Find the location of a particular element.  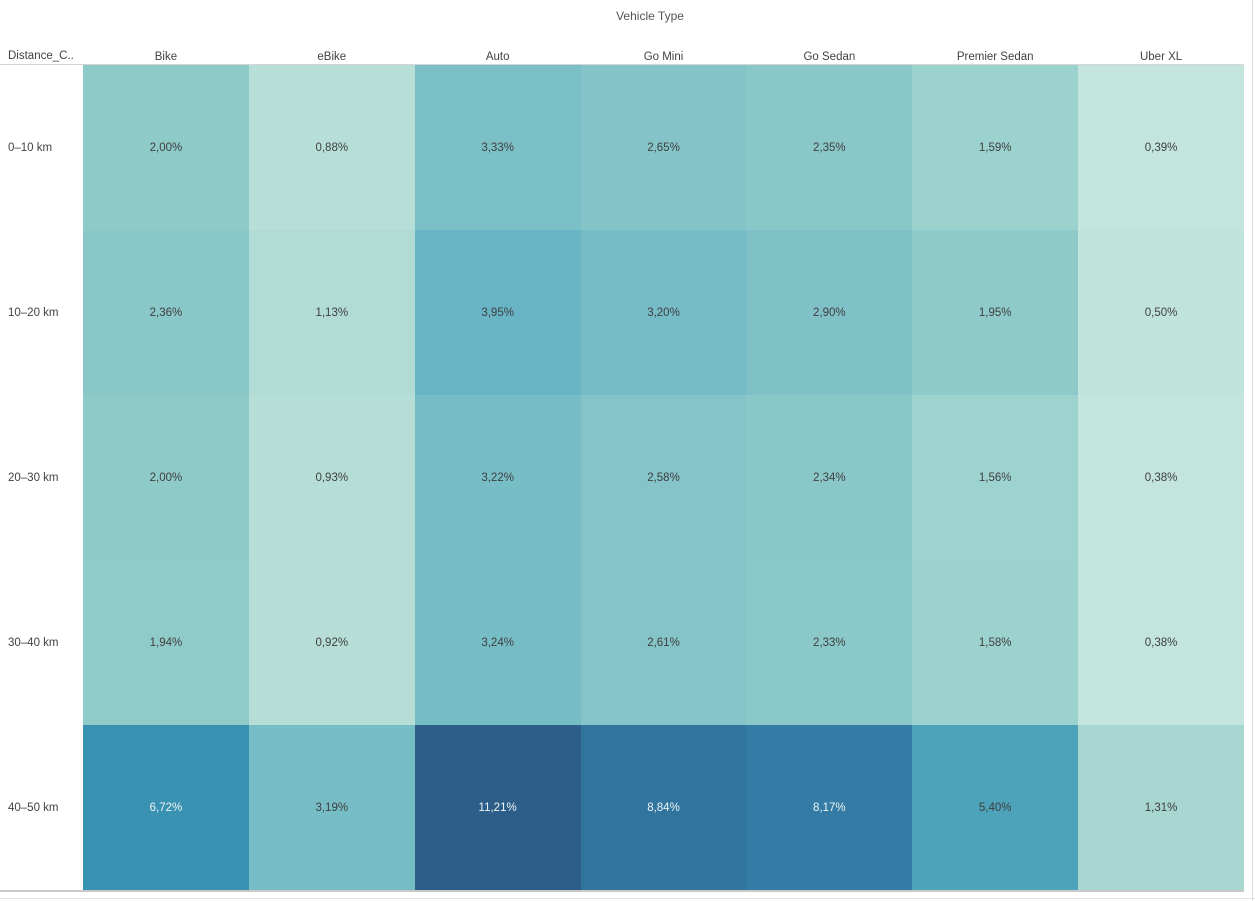

row-header-30-40-km: 30–40 km is located at coordinates (33, 642).